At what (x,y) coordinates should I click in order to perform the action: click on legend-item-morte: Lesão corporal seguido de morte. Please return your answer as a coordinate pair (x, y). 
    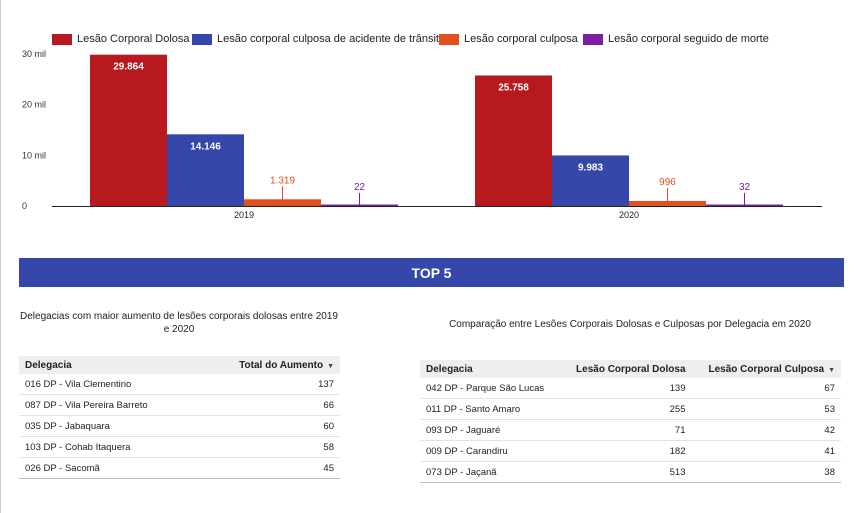
    Looking at the image, I should click on (676, 39).